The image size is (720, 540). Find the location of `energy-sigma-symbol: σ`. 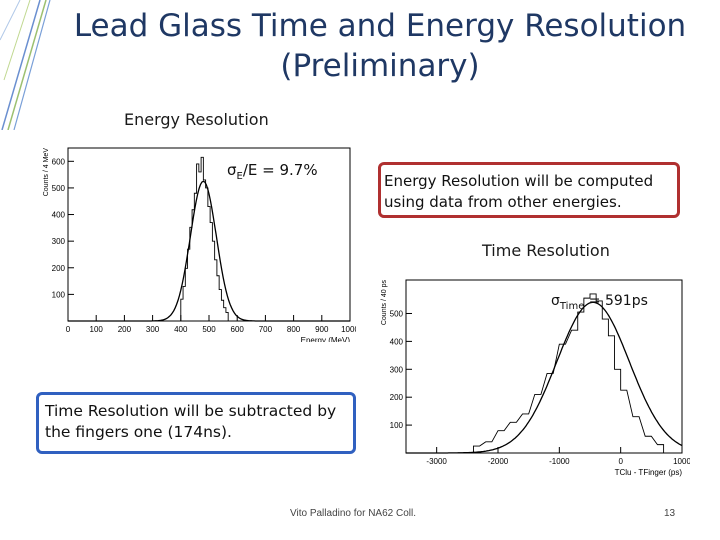

energy-sigma-symbol: σ is located at coordinates (232, 170).